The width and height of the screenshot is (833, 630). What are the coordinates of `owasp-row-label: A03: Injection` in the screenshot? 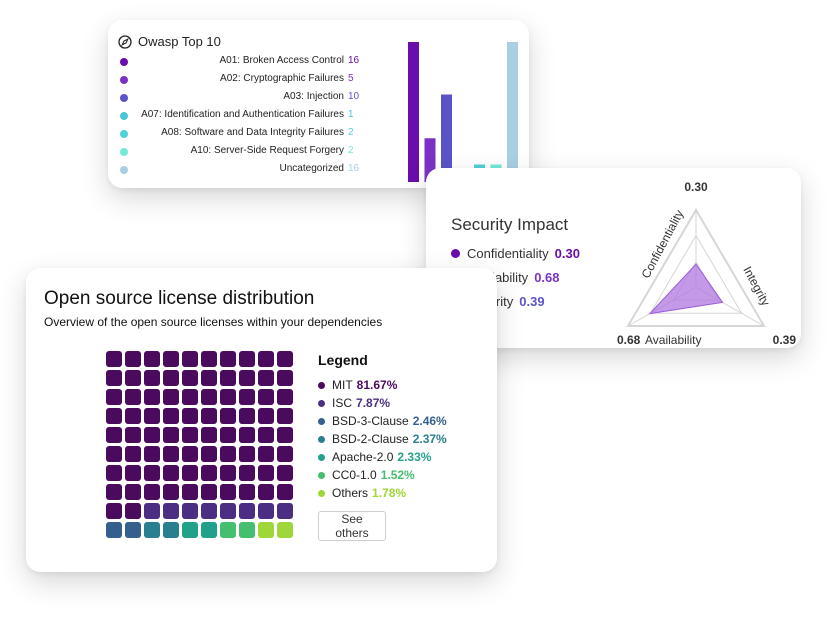 It's located at (313, 96).